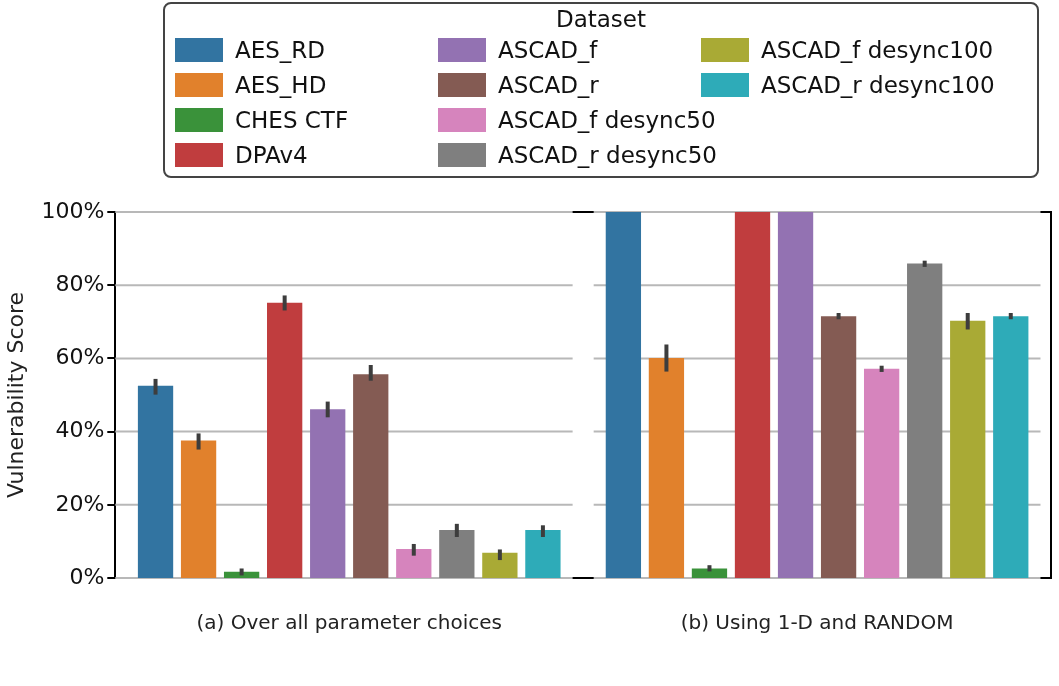 The height and width of the screenshot is (686, 1059). Describe the element at coordinates (292, 119) in the screenshot. I see `legend-label: CHES CTF` at that location.